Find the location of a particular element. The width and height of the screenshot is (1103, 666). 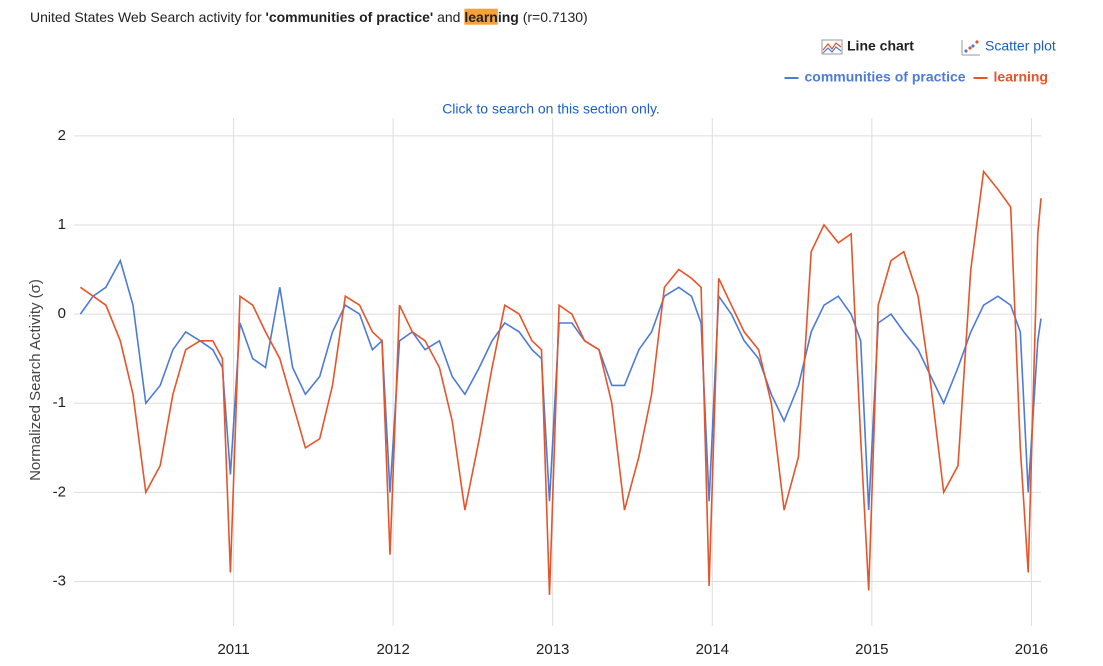

legend-label: learning is located at coordinates (1021, 77).